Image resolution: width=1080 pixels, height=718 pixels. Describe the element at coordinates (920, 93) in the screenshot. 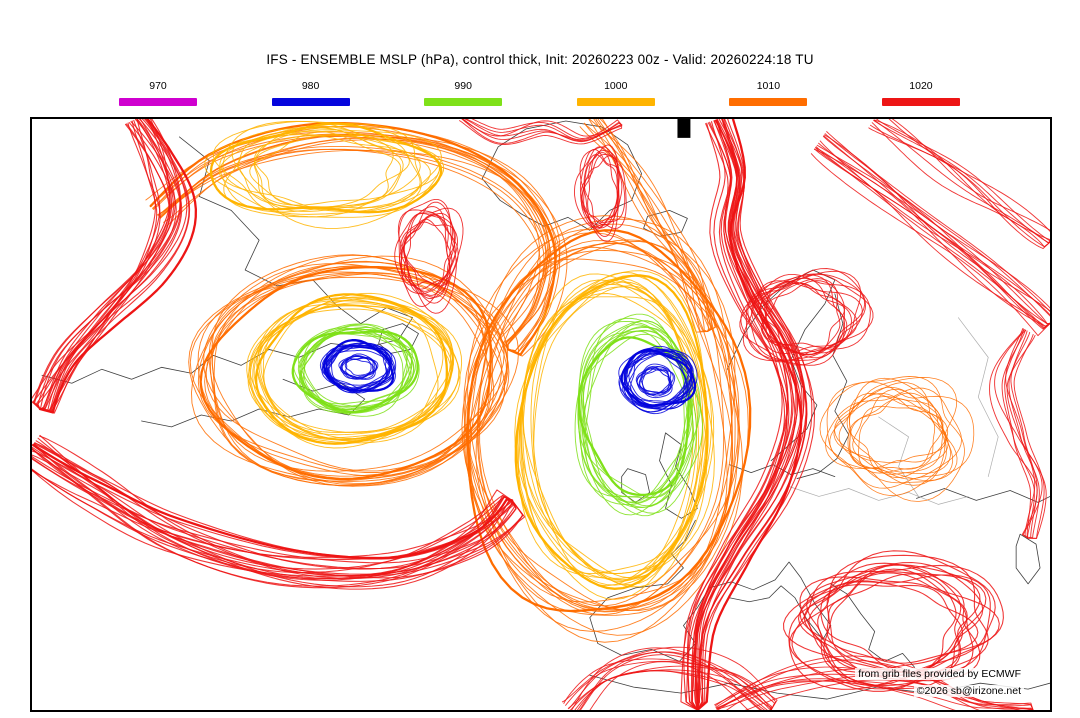

I see `legend-item-1020: 1020` at that location.